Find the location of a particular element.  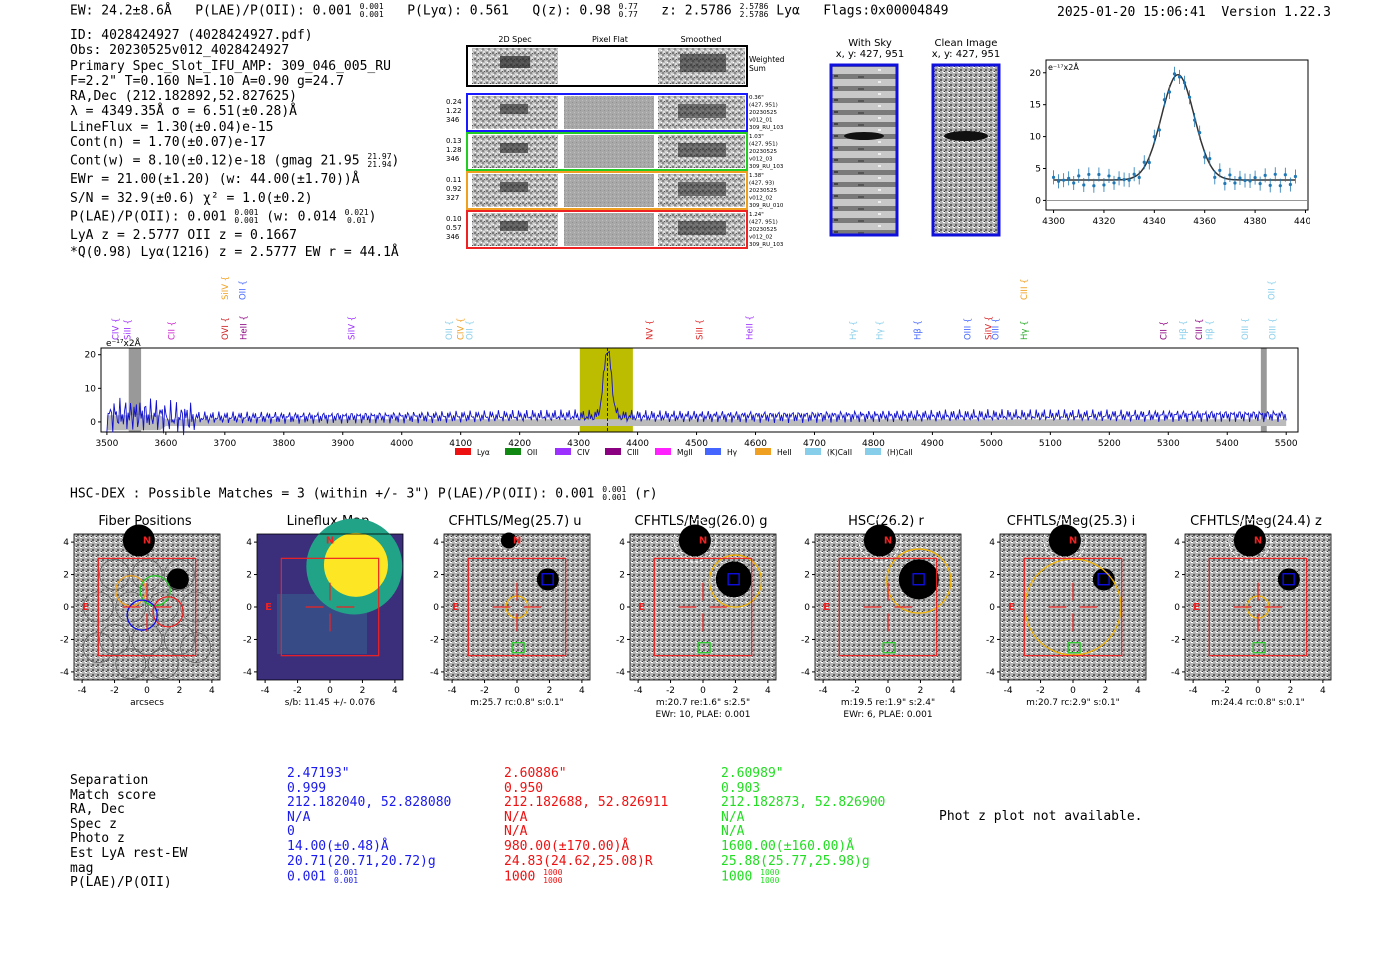

source-ellipse is located at coordinates (509, 540).